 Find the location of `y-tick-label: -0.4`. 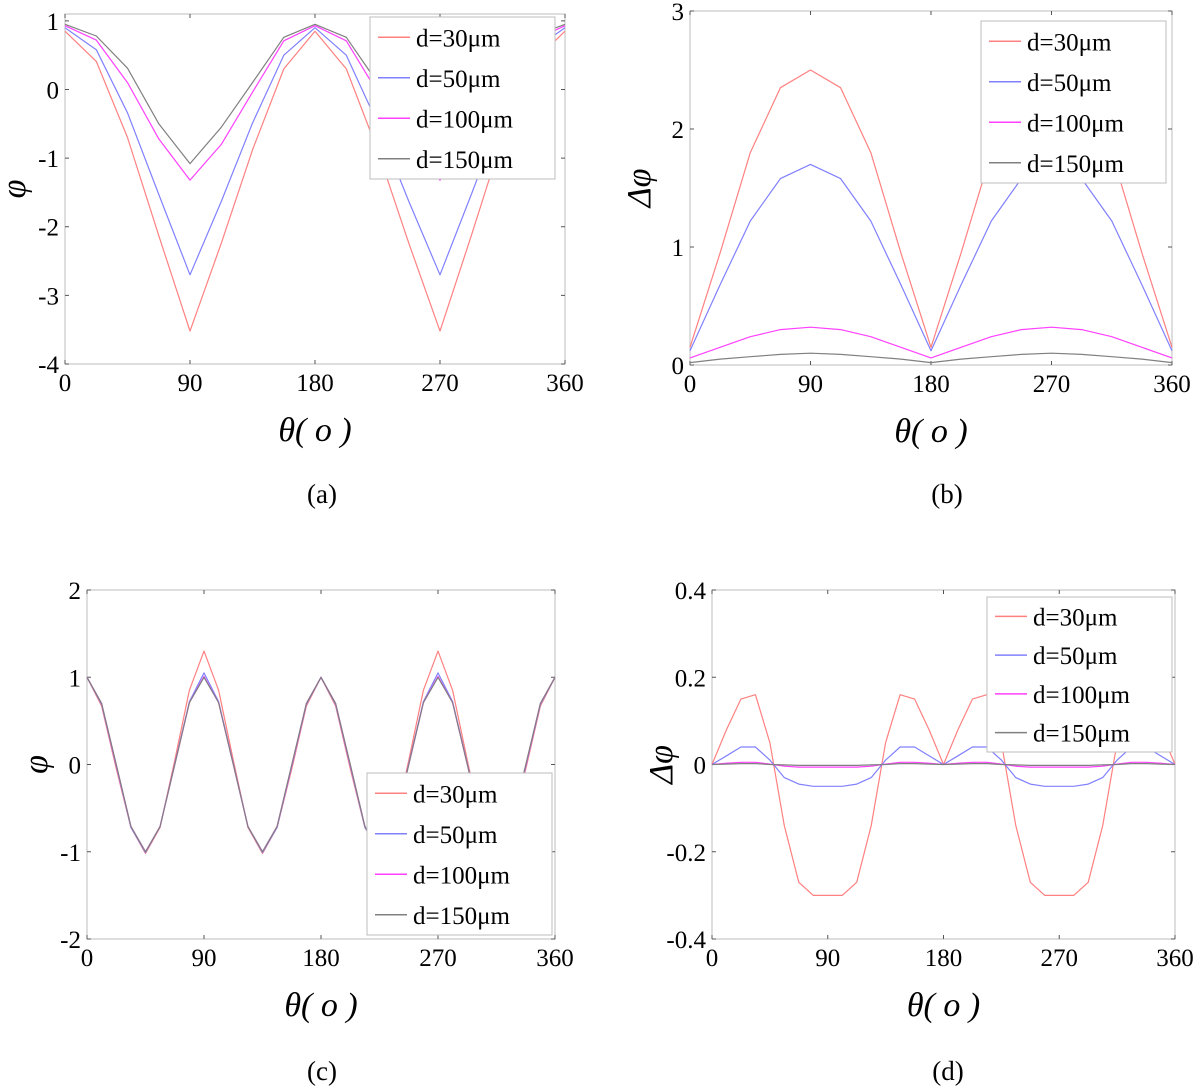

y-tick-label: -0.4 is located at coordinates (686, 940).